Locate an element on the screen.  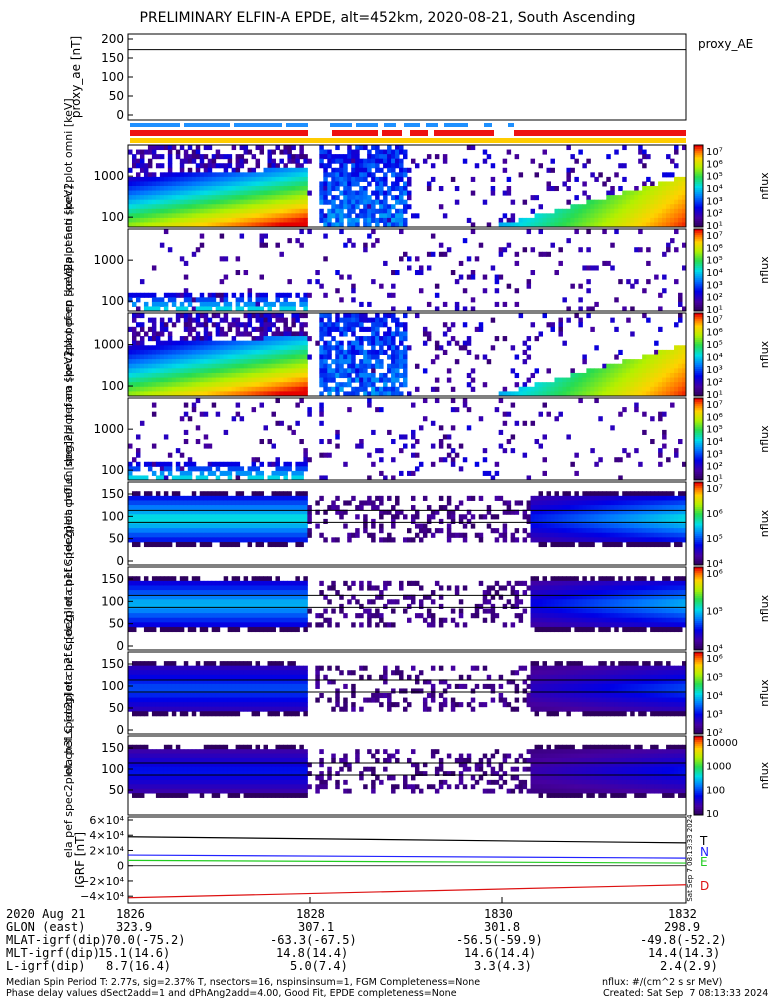
spectrogram-tick-label: 150 is located at coordinates (112, 494).